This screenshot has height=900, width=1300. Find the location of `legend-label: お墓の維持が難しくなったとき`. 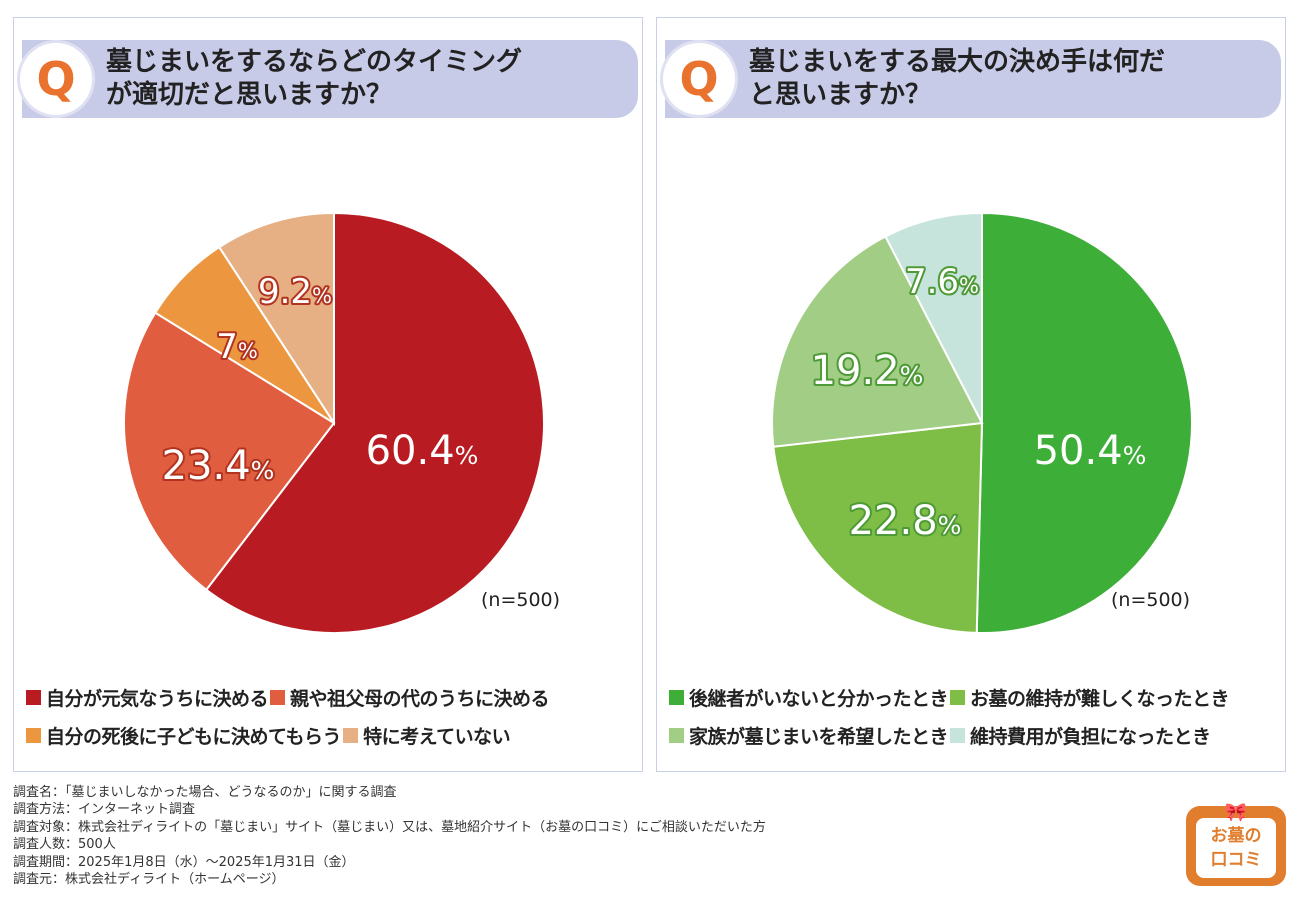

legend-label: お墓の維持が難しくなったとき is located at coordinates (1100, 698).